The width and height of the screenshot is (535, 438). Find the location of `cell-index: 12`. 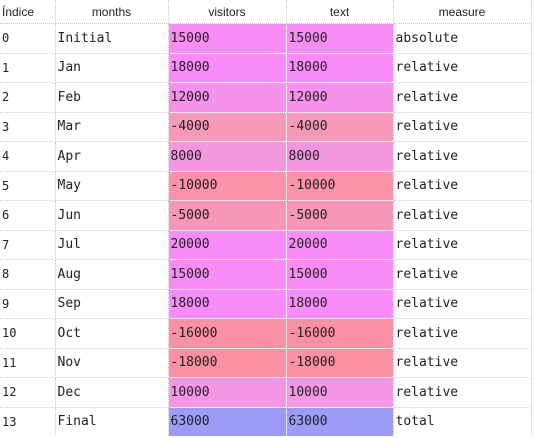

cell-index: 12 is located at coordinates (28, 392).